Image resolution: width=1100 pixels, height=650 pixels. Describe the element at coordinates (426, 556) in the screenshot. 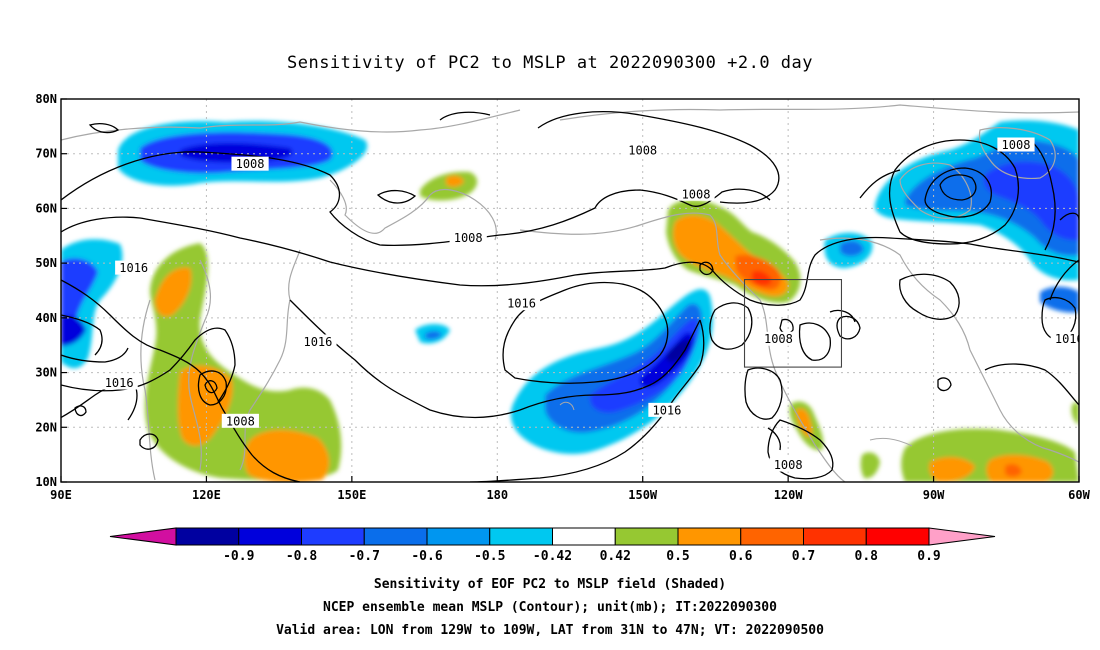

I see `colorbar-label: -0.6` at that location.